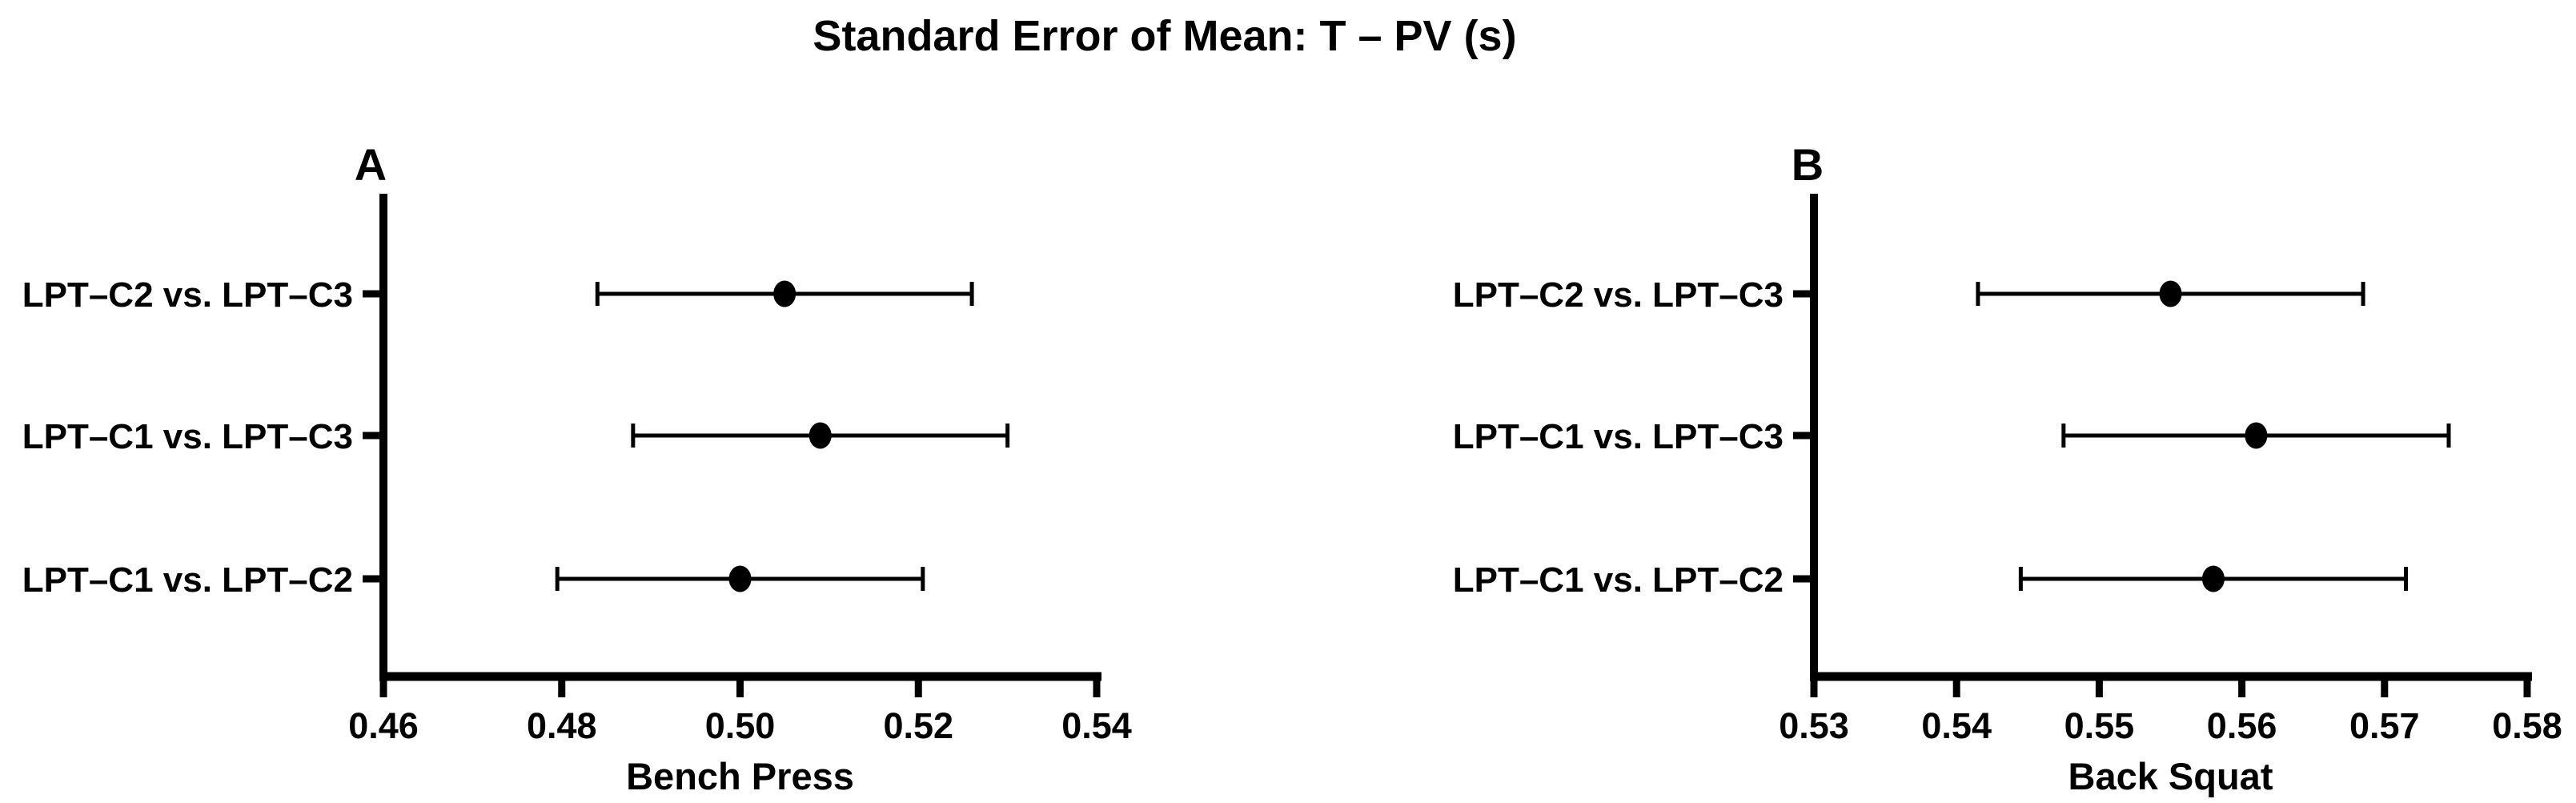  Describe the element at coordinates (1619, 580) in the screenshot. I see `panel-b-category-label-2: LPT–C1 vs. LPT–C2` at that location.